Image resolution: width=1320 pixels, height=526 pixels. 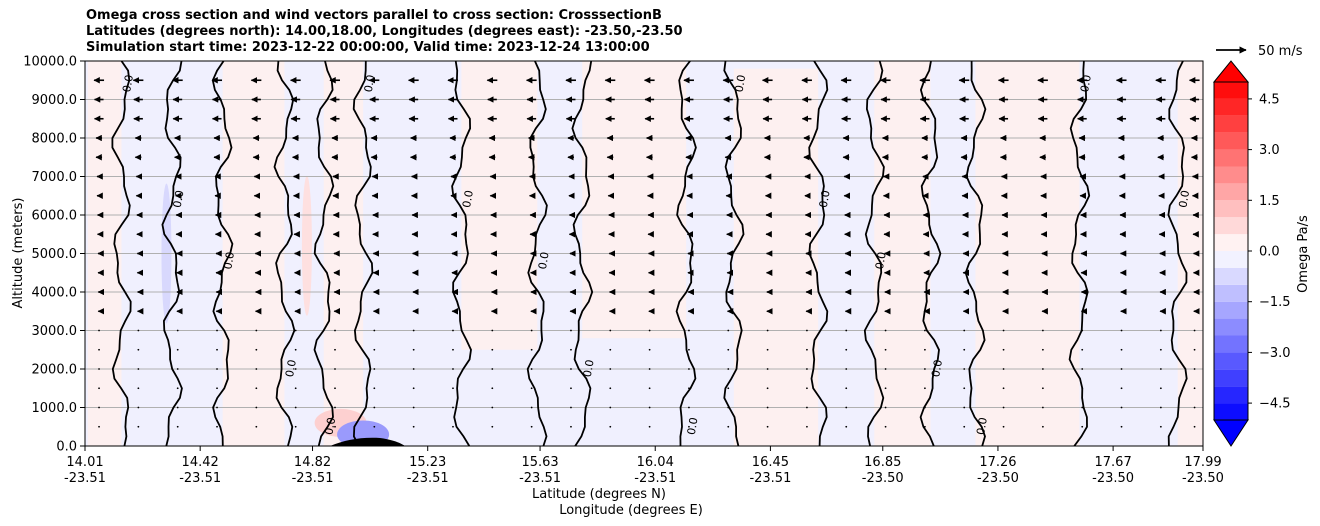 What do you see at coordinates (55, 331) in the screenshot?
I see `y-tick-label: 3000.0` at bounding box center [55, 331].